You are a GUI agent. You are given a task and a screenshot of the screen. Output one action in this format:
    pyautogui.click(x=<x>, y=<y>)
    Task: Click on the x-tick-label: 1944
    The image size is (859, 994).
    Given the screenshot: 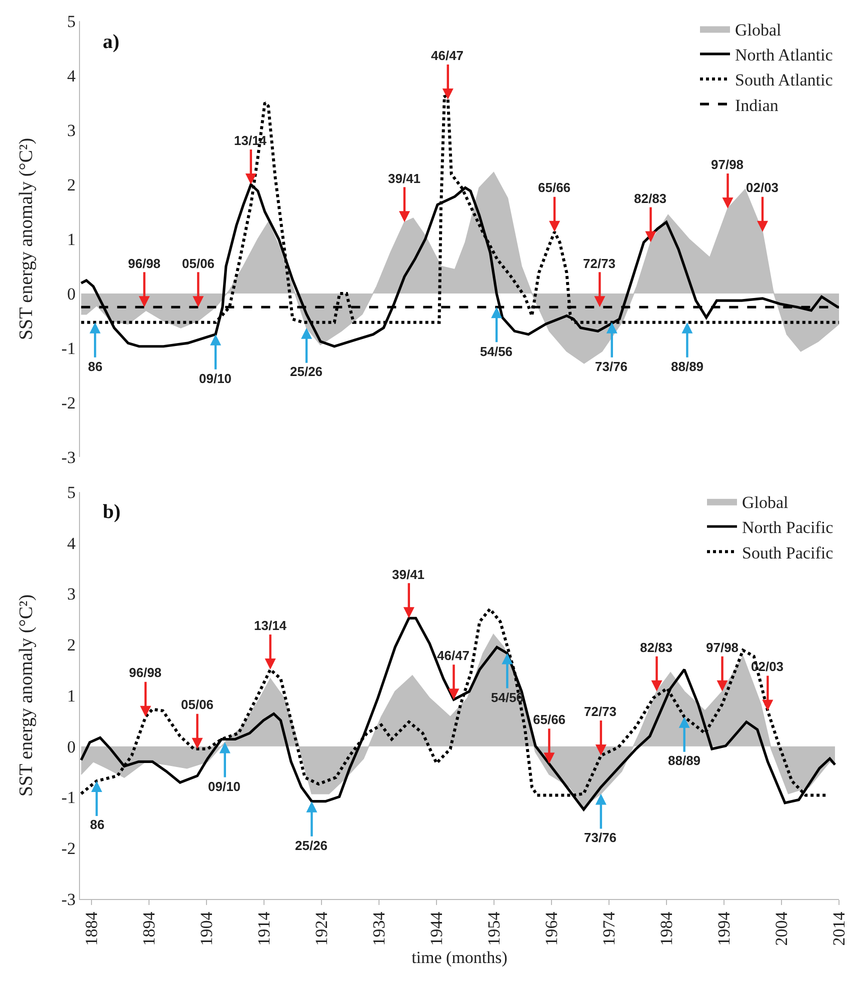 What is the action you would take?
    pyautogui.click(x=436, y=928)
    